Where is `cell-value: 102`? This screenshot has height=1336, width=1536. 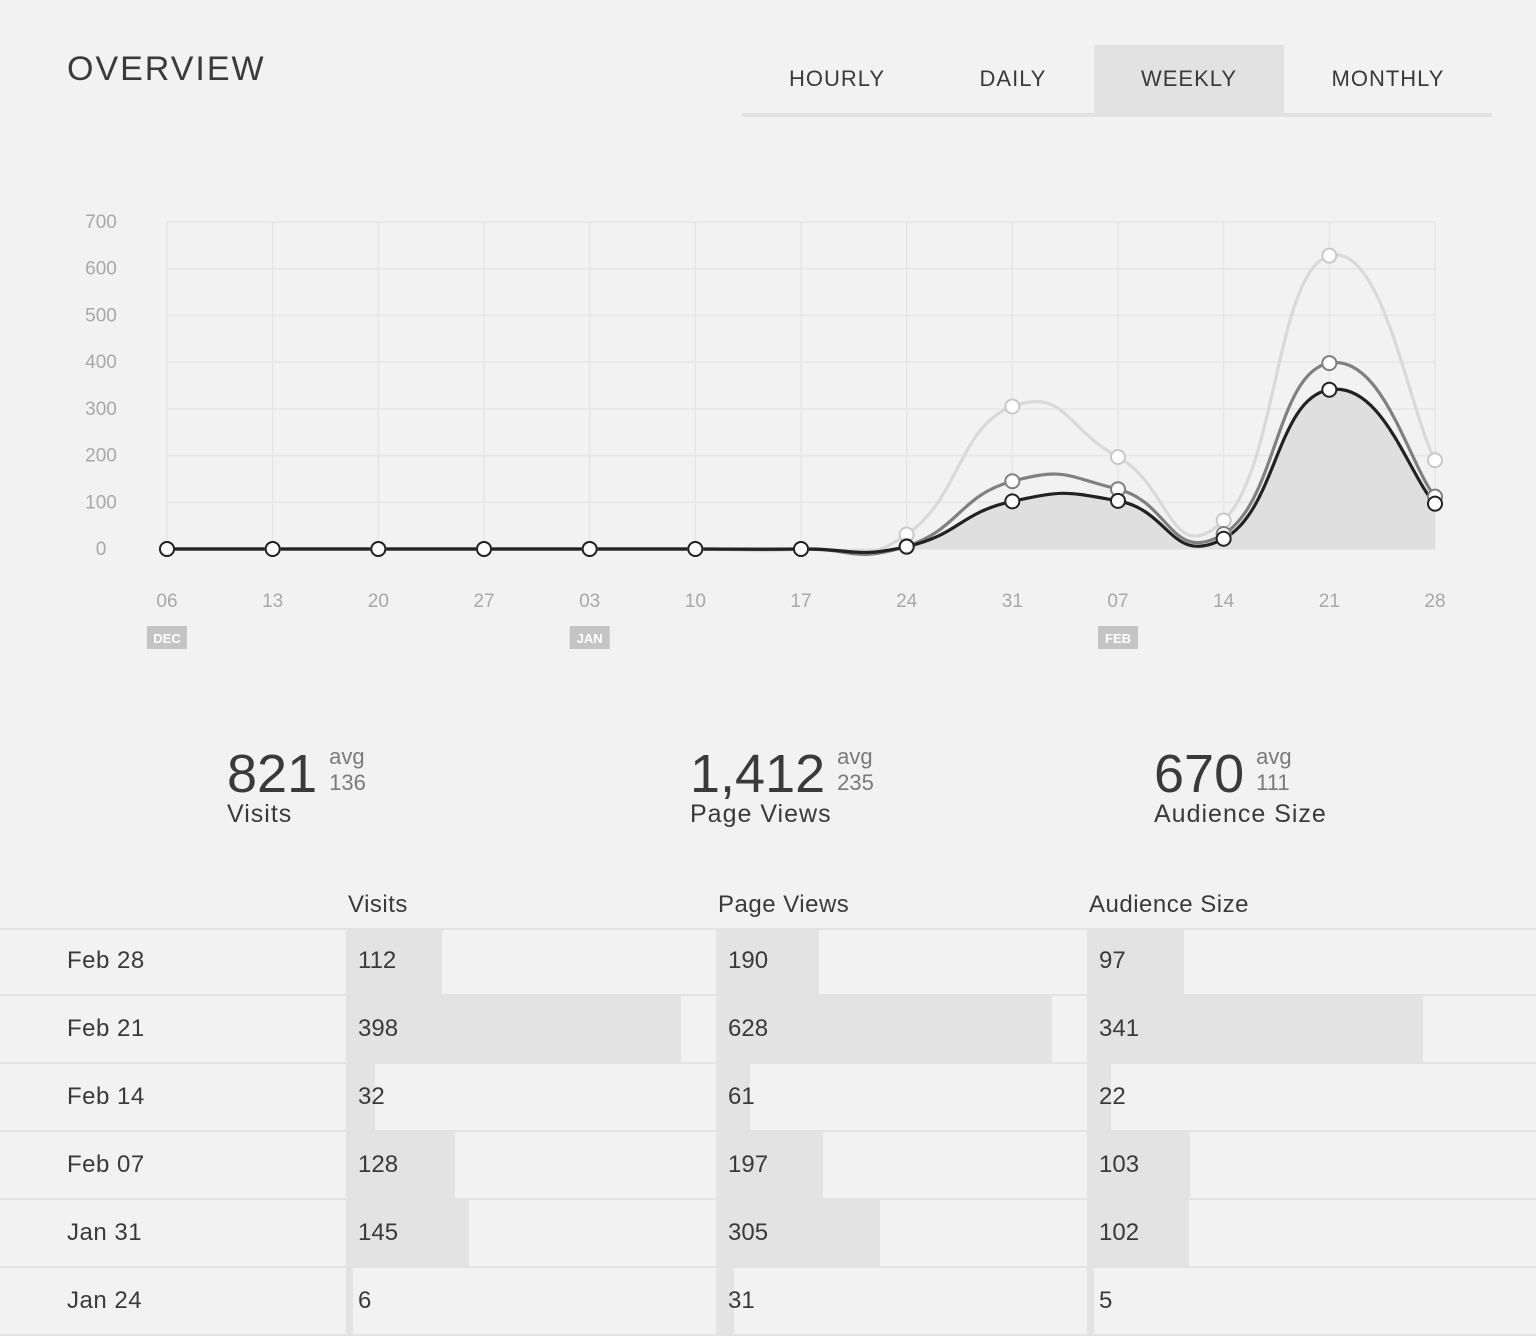 cell-value: 102 is located at coordinates (1119, 1232).